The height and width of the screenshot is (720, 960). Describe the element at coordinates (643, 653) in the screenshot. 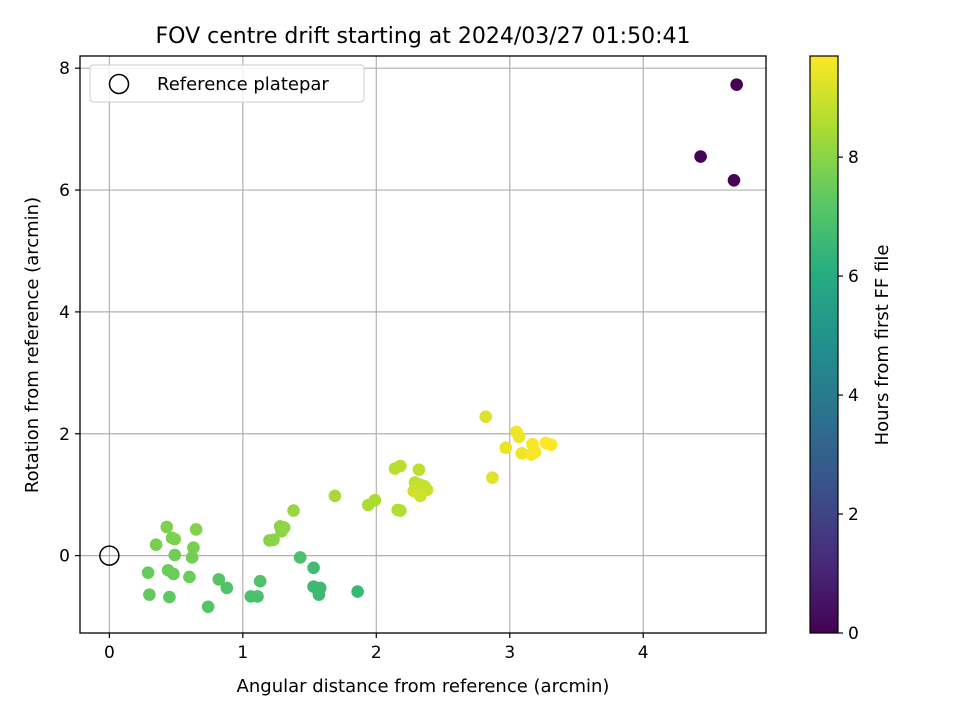

I see `x-tick-label: 4` at that location.